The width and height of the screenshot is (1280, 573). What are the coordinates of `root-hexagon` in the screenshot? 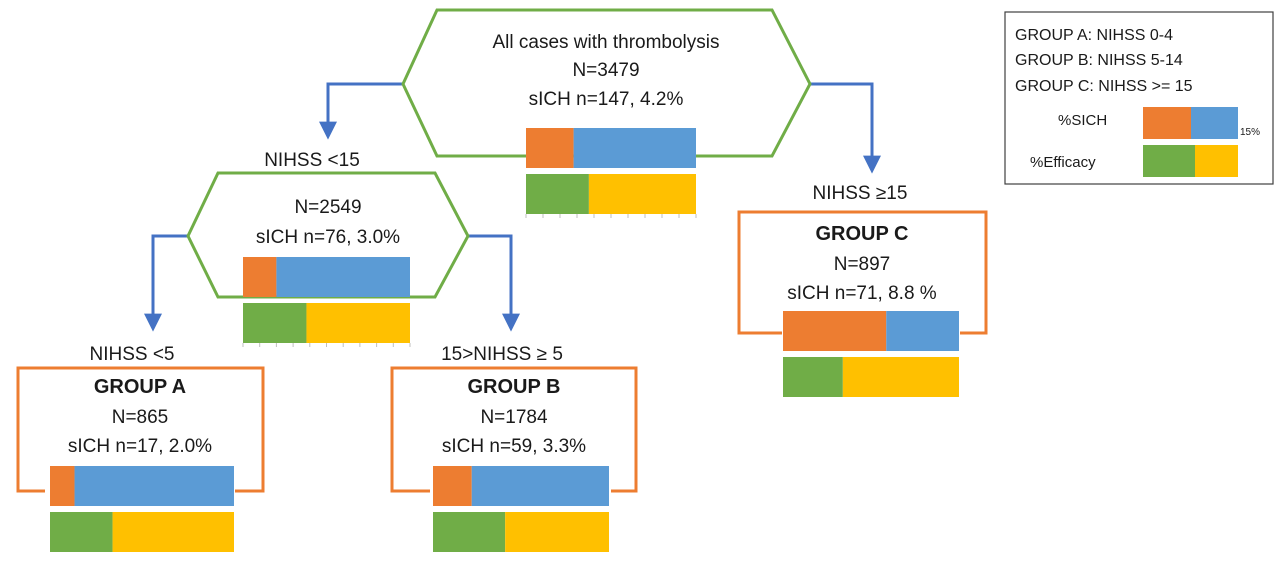 It's located at (606, 83).